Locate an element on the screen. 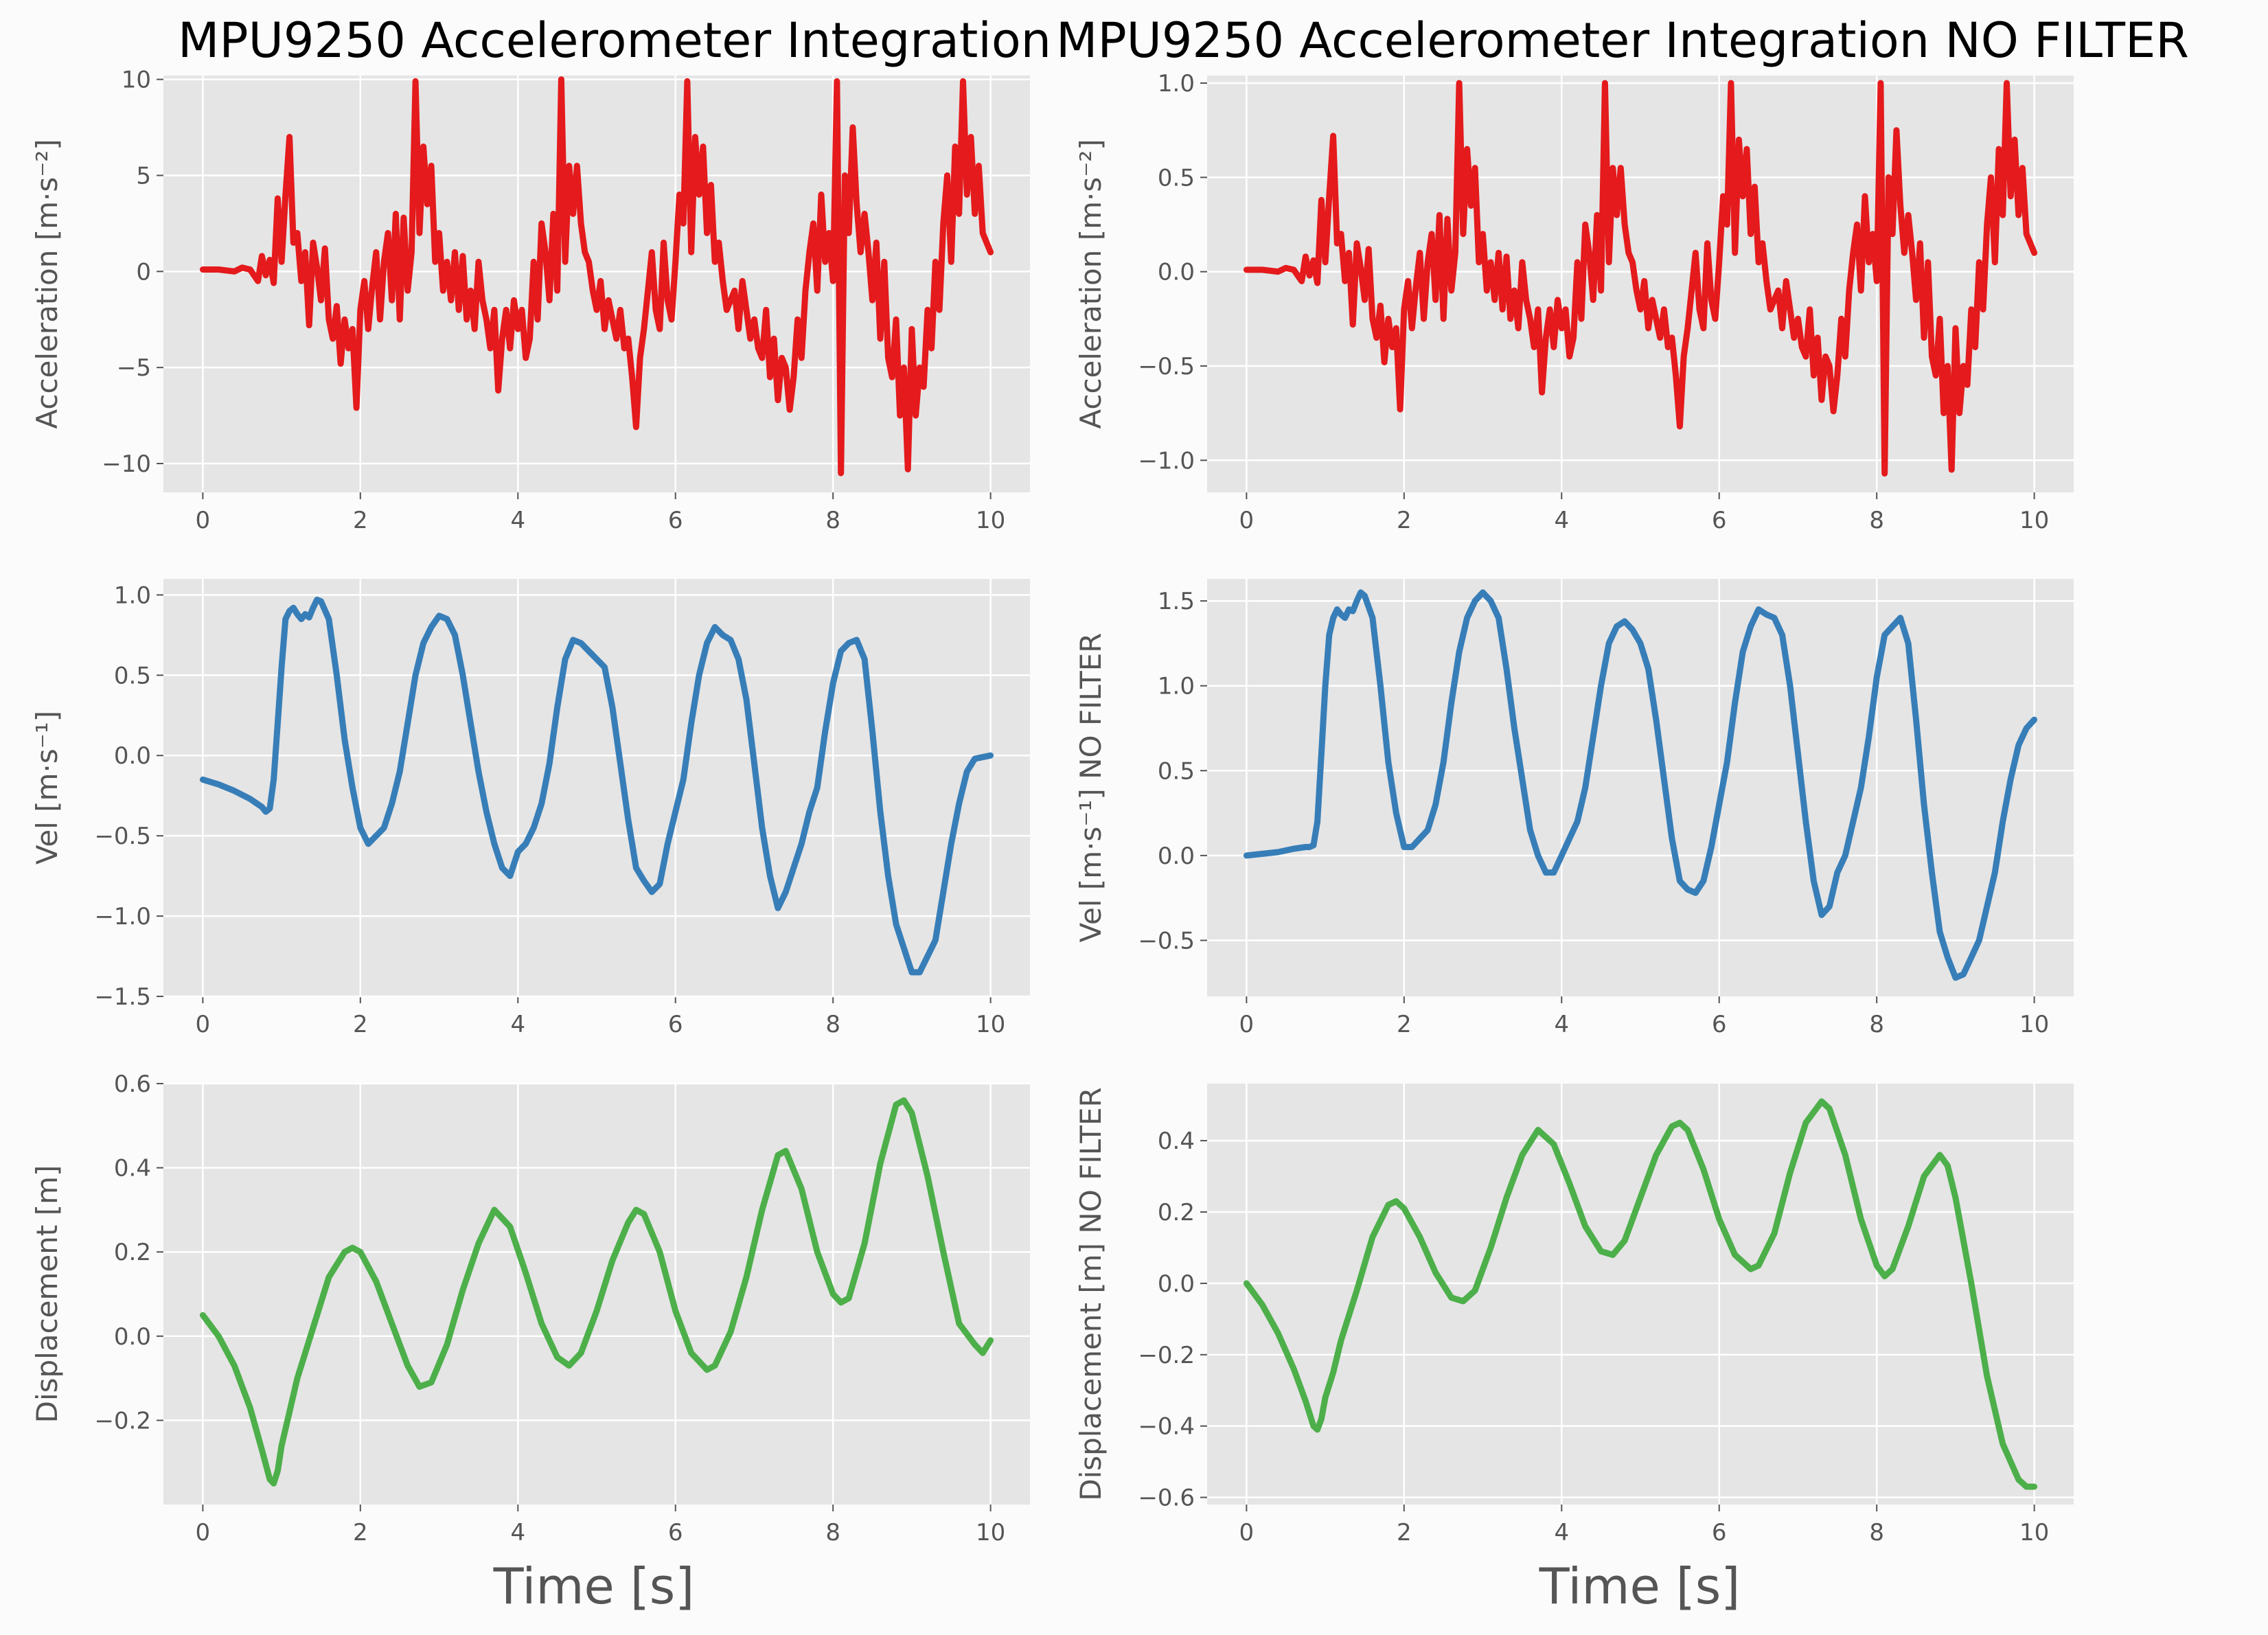  y-tick-label: 5 is located at coordinates (143, 176).